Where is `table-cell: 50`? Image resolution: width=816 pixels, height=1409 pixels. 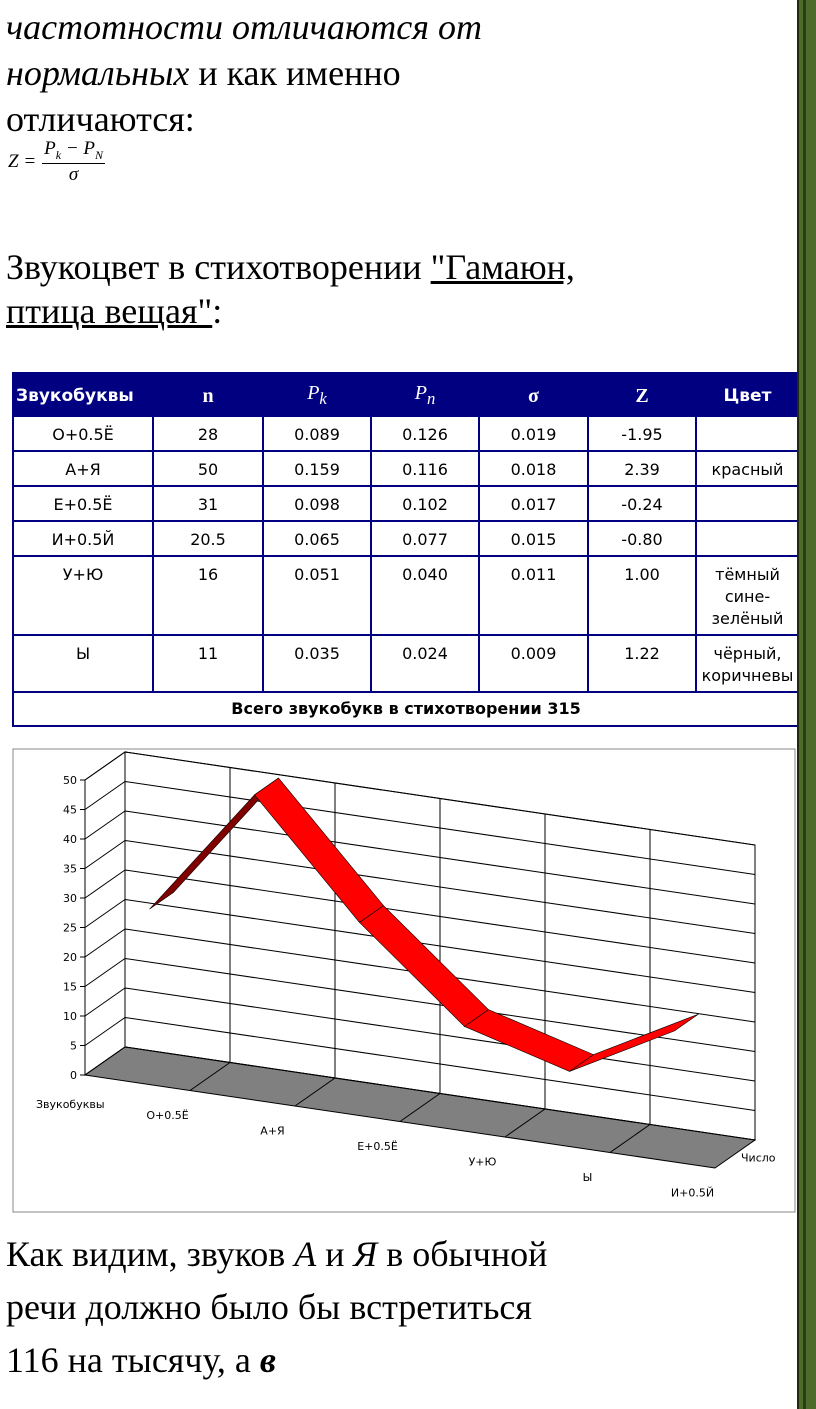
table-cell: 50 is located at coordinates (208, 468).